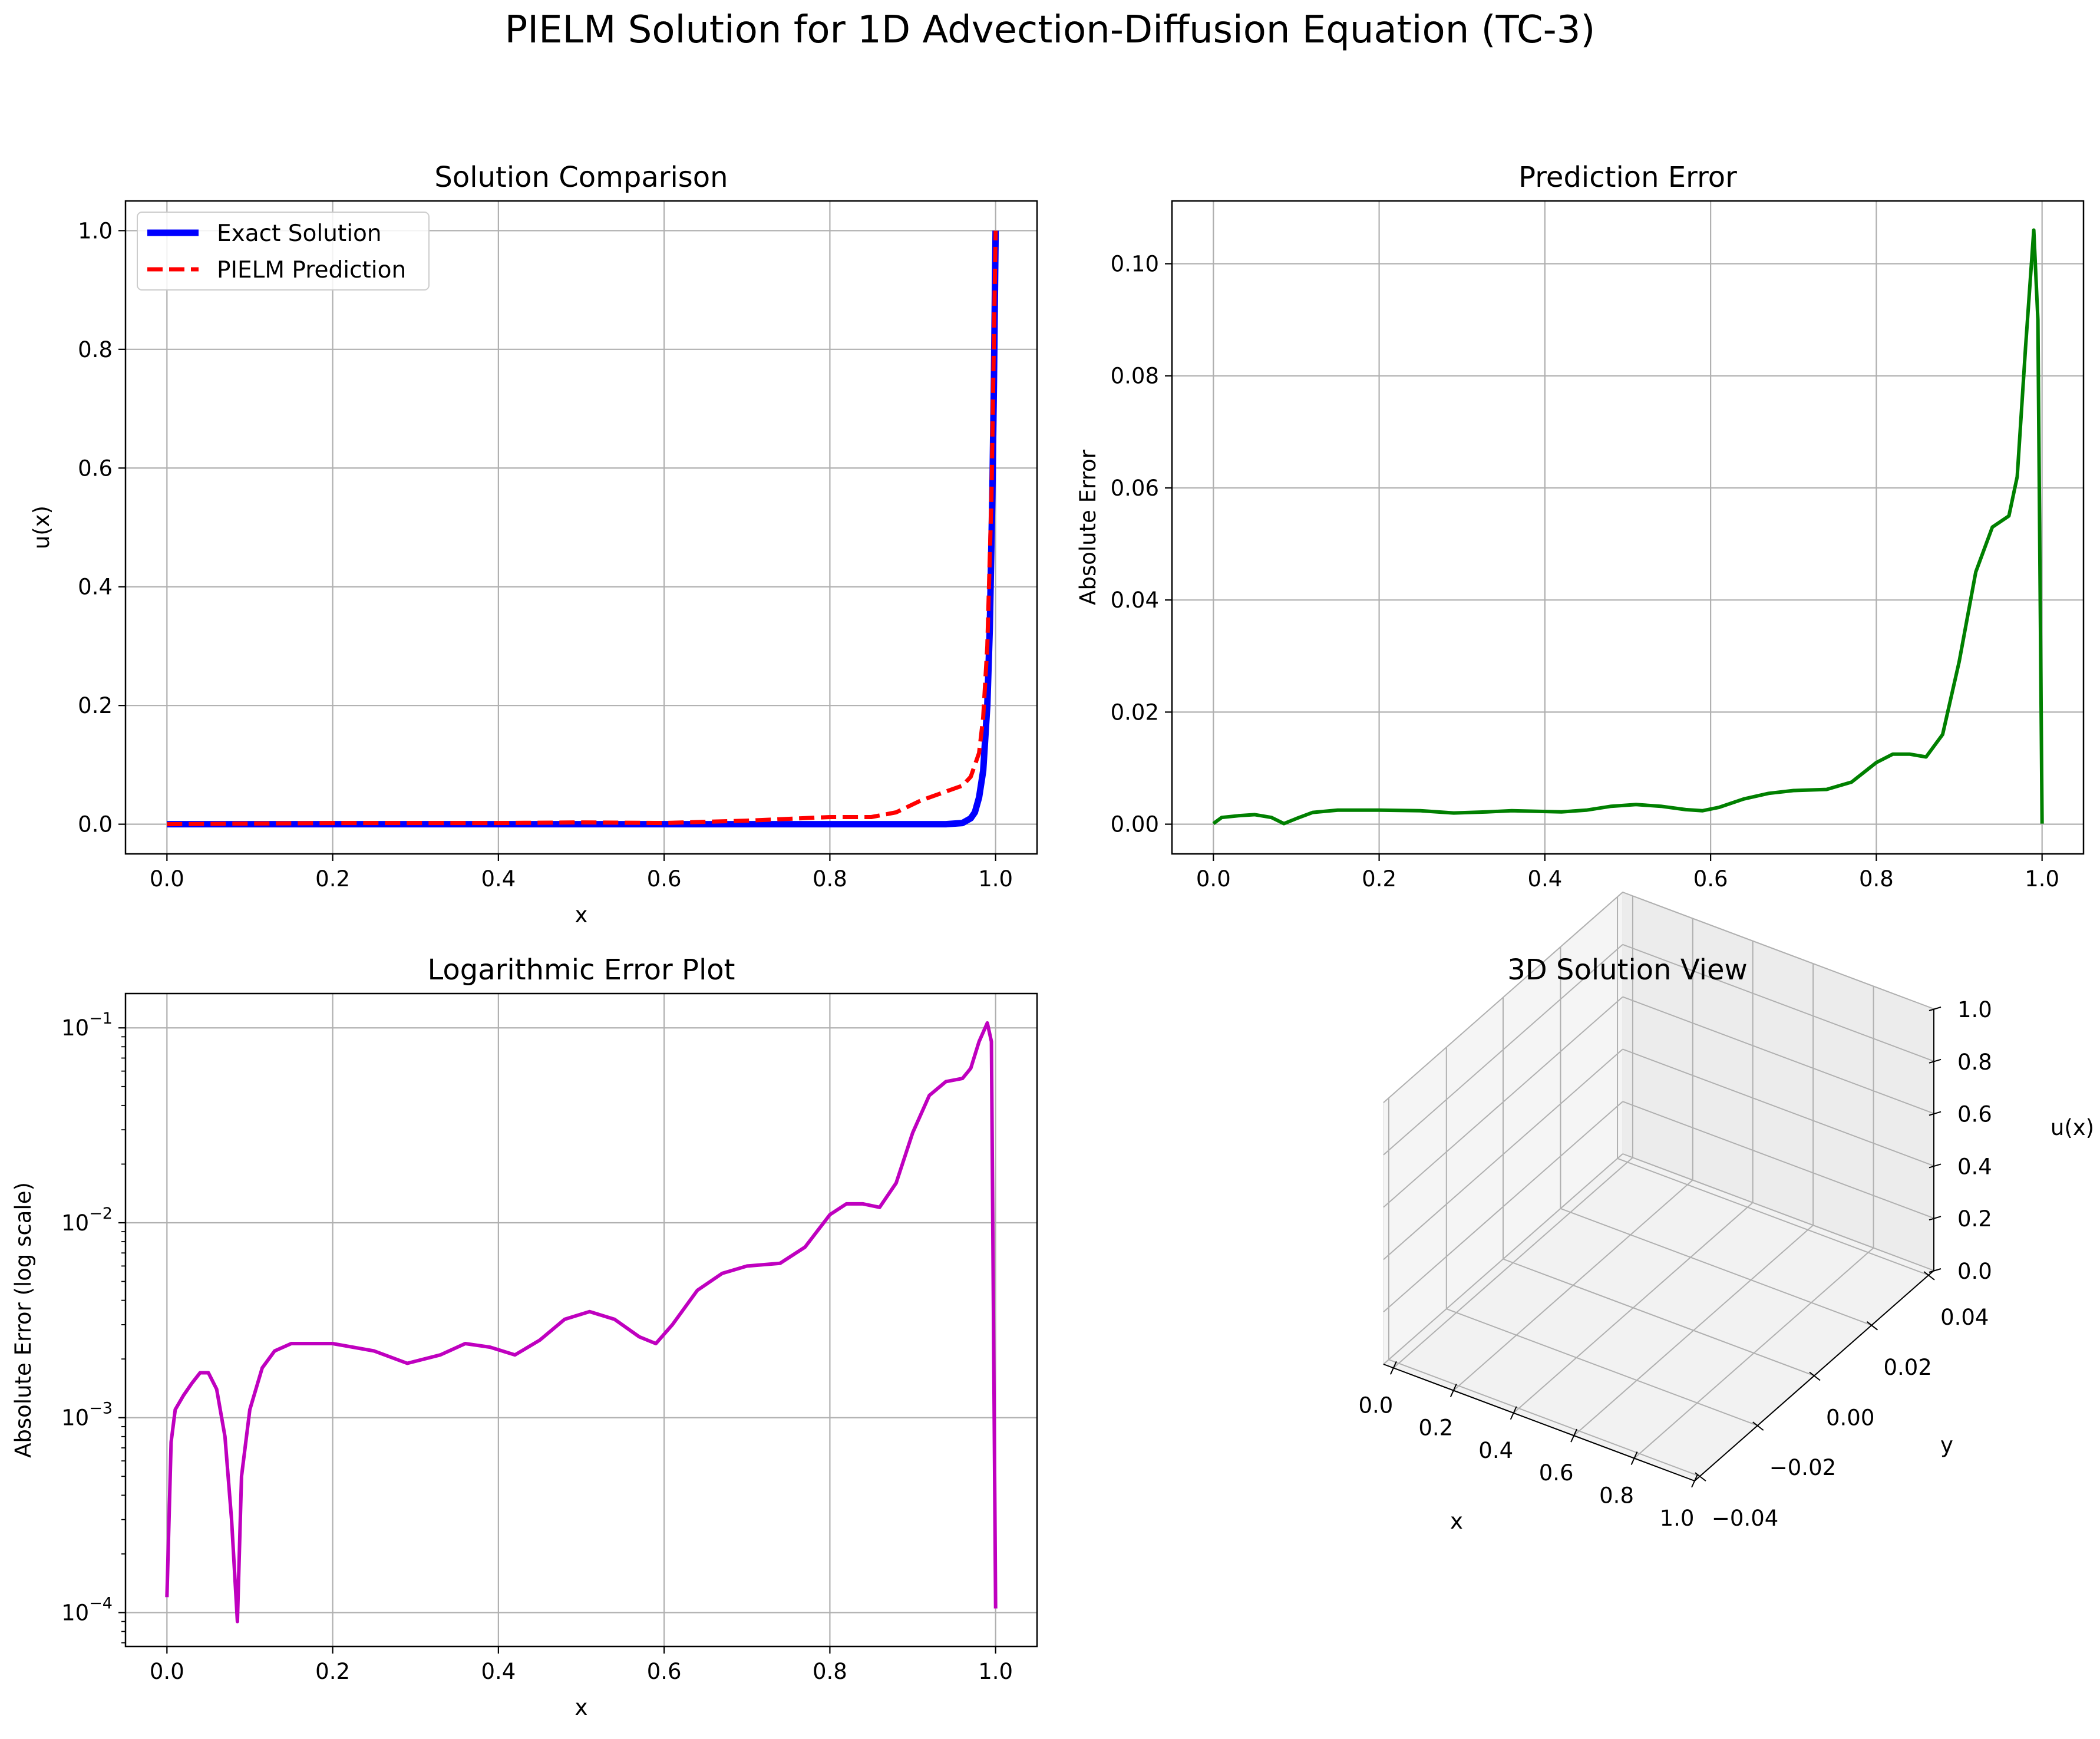 This screenshot has height=1739, width=2100. What do you see at coordinates (1135, 600) in the screenshot?
I see `y-tick-label: 0.04` at bounding box center [1135, 600].